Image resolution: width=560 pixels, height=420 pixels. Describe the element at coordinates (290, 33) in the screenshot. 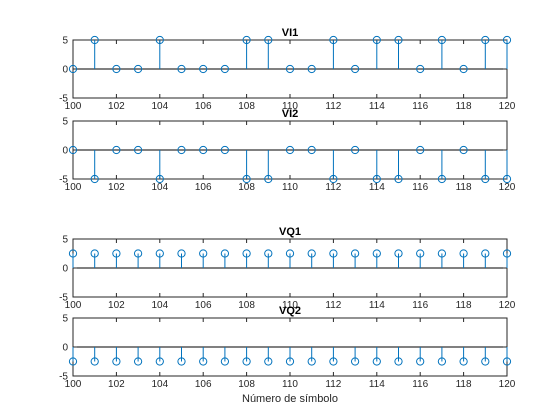

I see `subplot-title: VI1` at that location.